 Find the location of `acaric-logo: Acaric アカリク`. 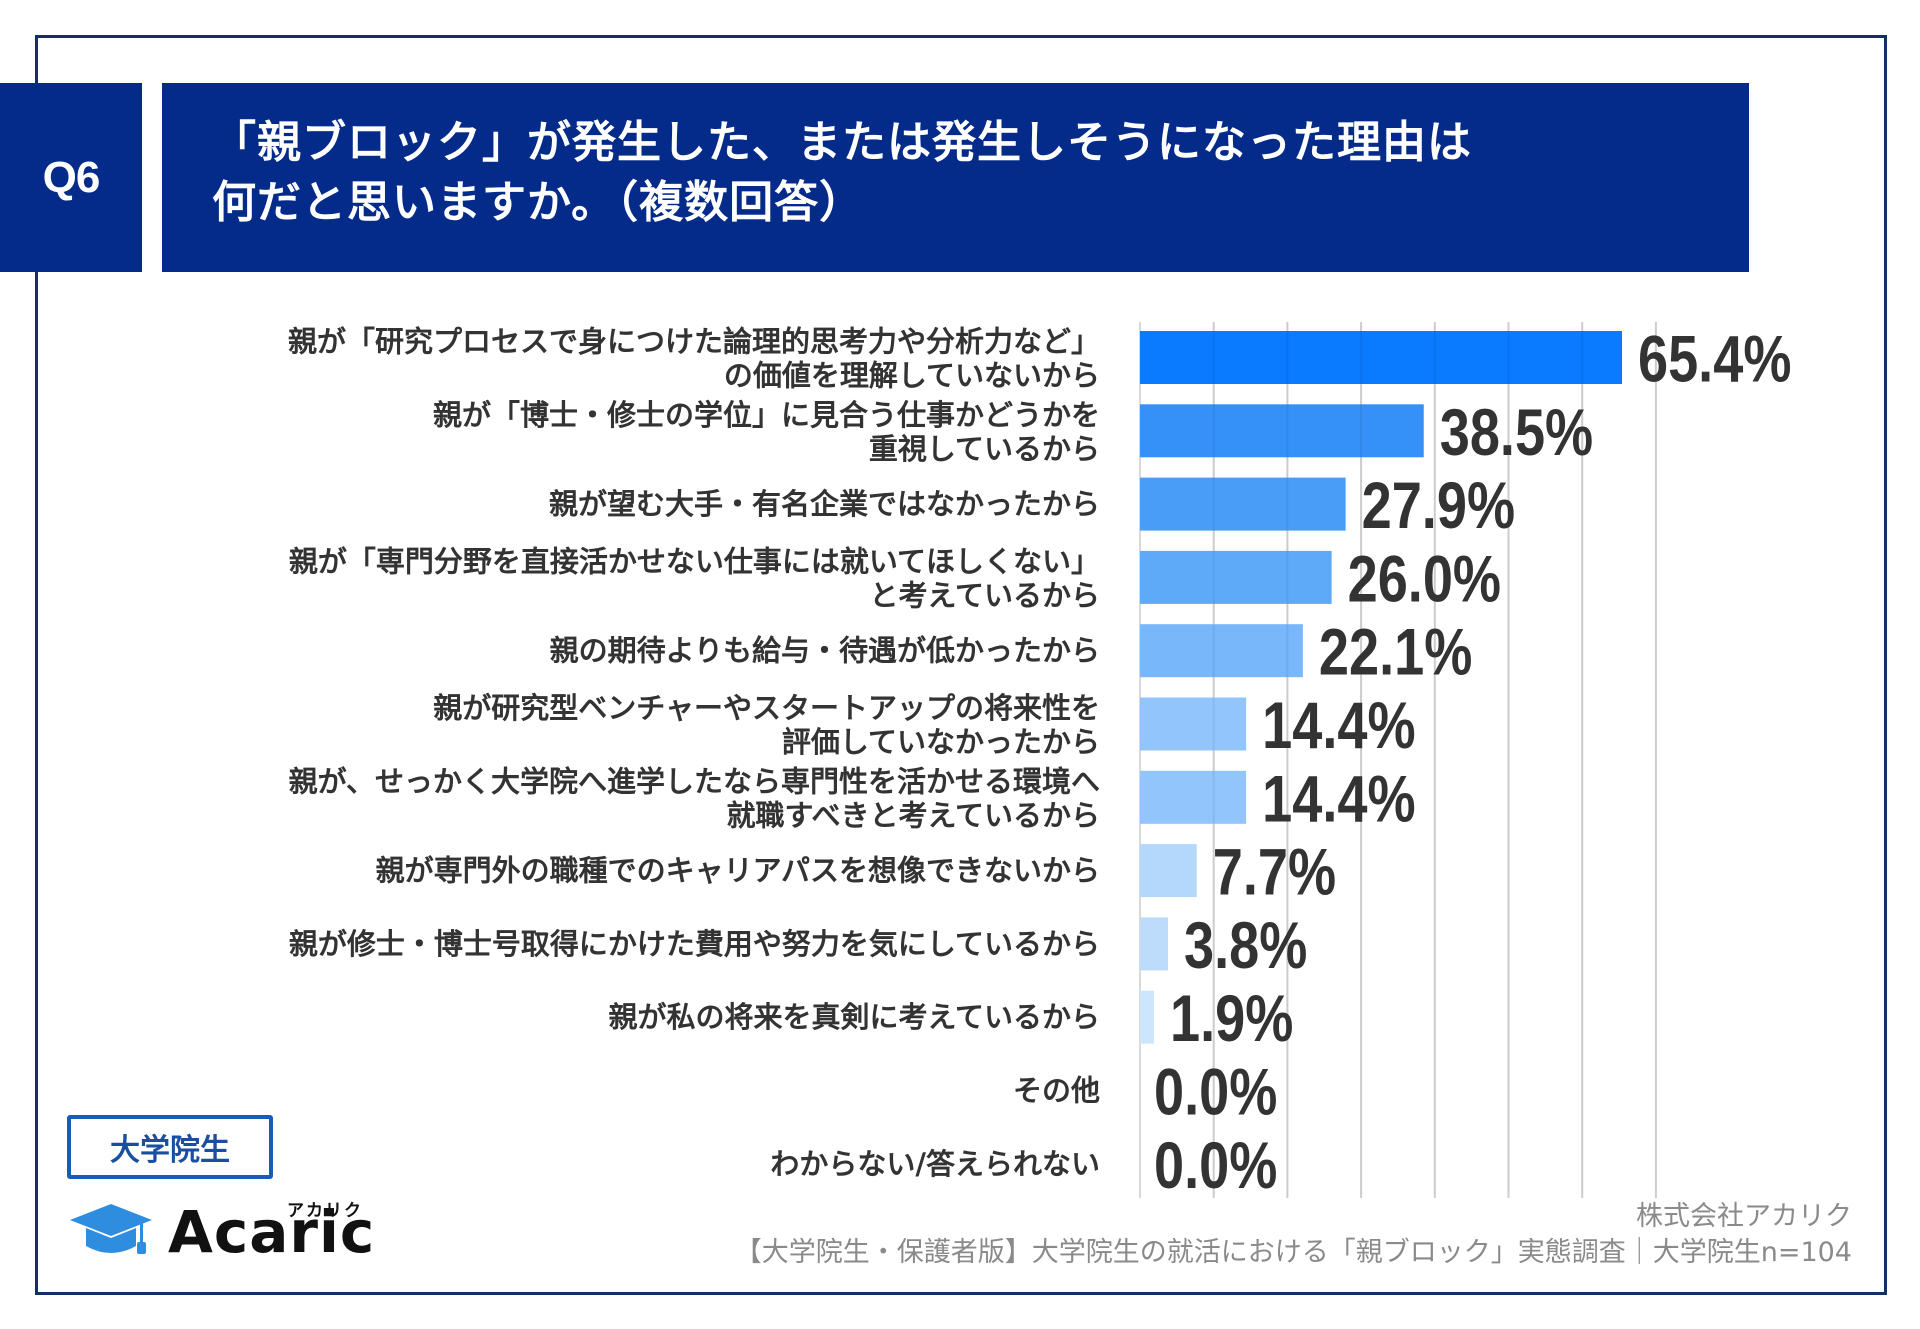

acaric-logo: Acaric アカリク is located at coordinates (223, 1230).